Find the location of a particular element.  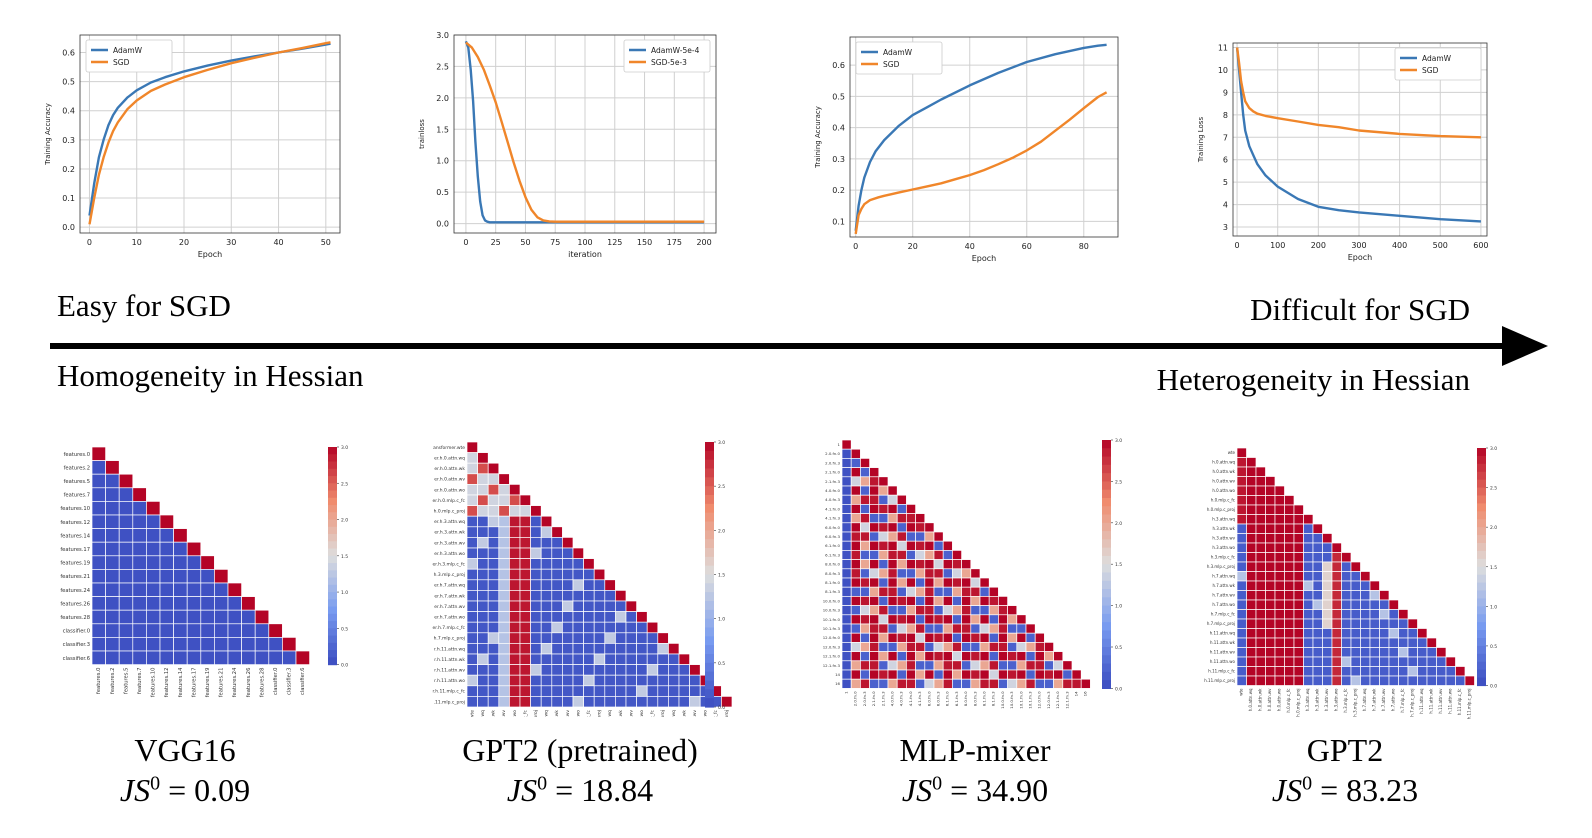

col-label: er.h.7.attn.wq is located at coordinates (610, 713).